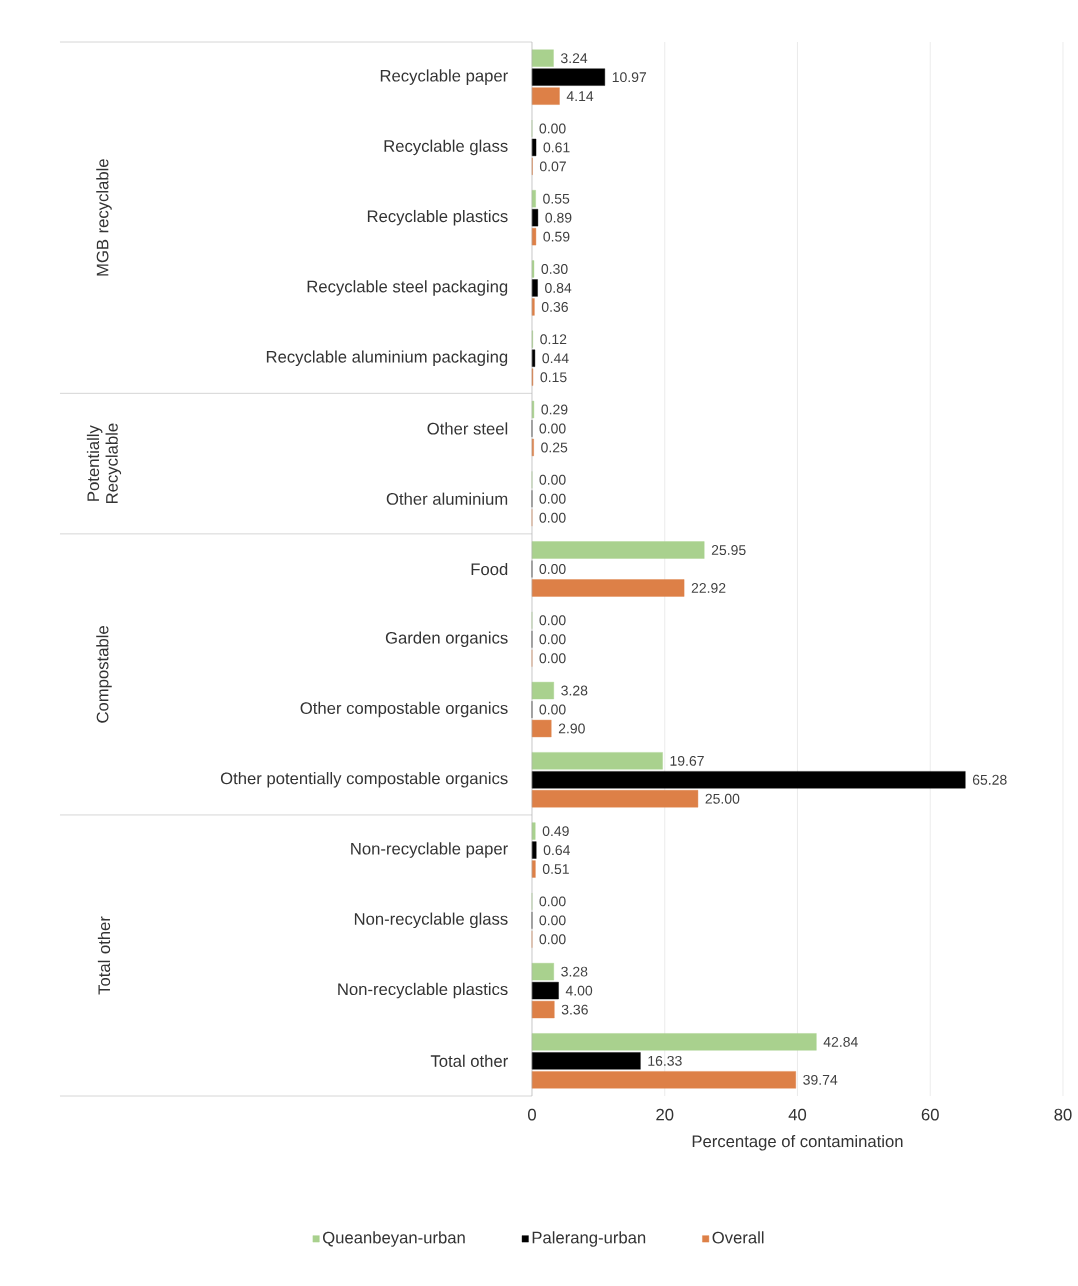 This screenshot has width=1078, height=1286. What do you see at coordinates (423, 990) in the screenshot?
I see `y-tick-label: Non-recyclable plastics` at bounding box center [423, 990].